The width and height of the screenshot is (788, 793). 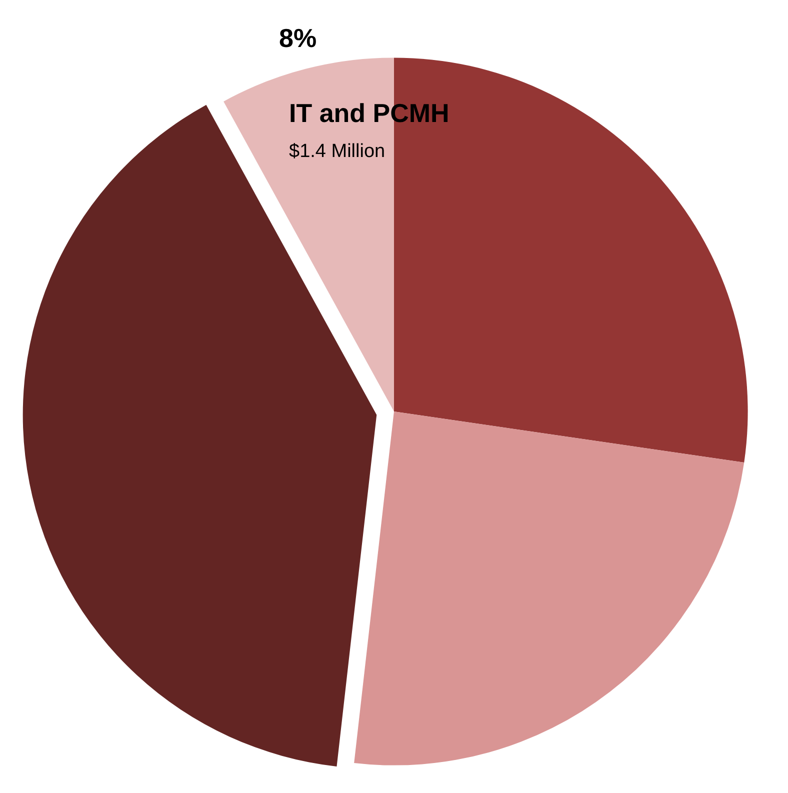 I want to click on text: $1.4 Million, so click(x=337, y=151).